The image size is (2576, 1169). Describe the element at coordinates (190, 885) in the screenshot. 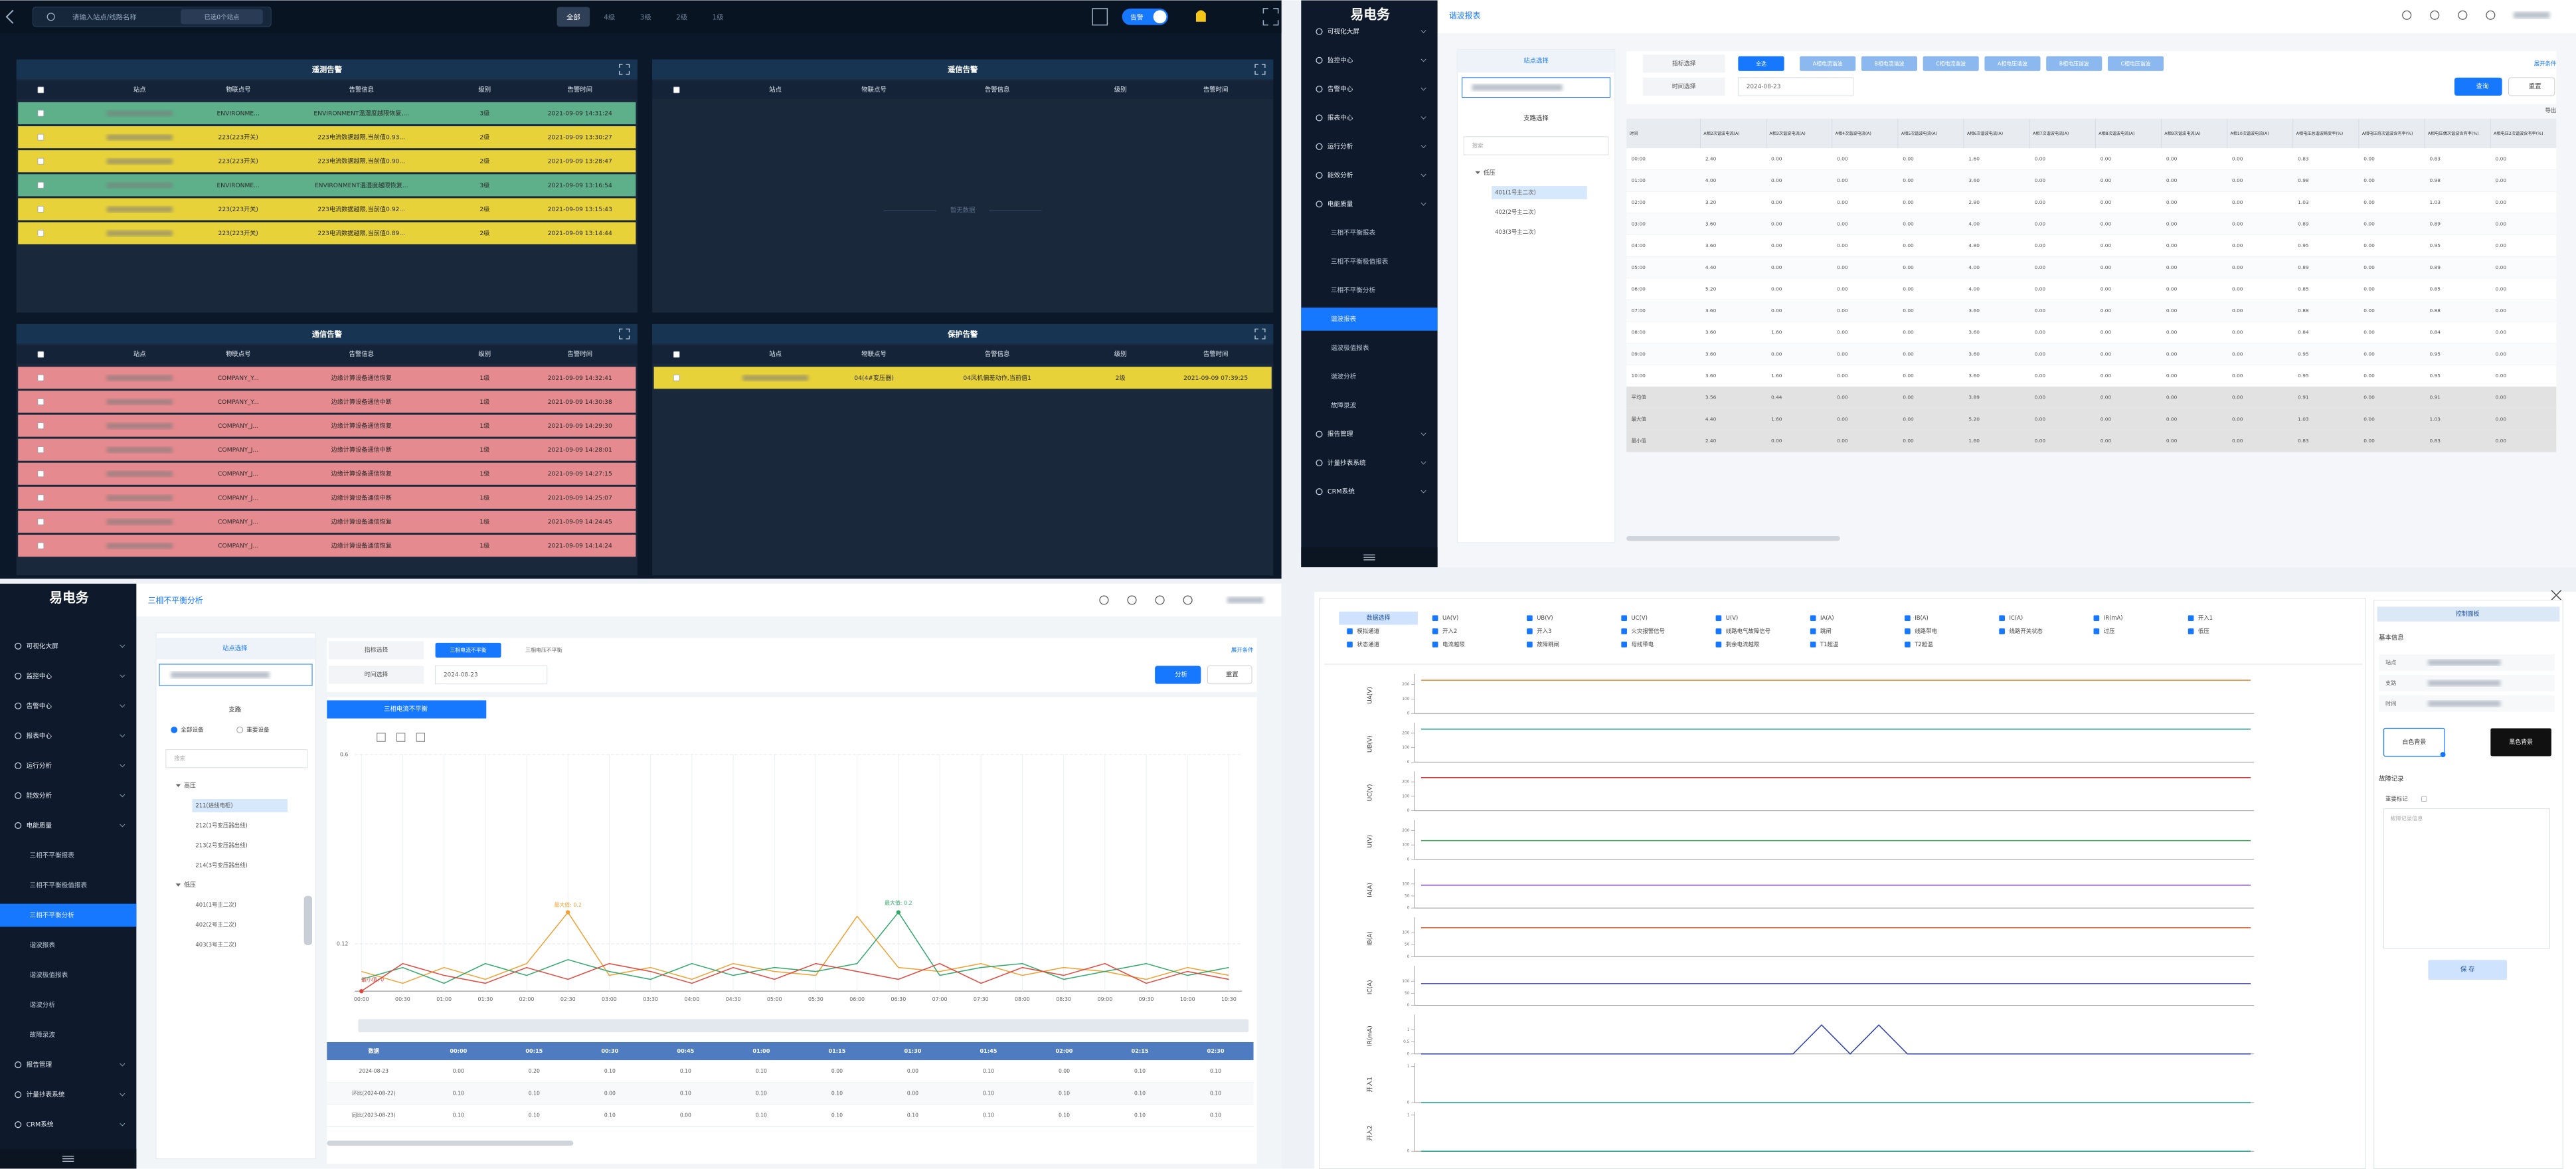

I see `tree-group: 低压` at that location.